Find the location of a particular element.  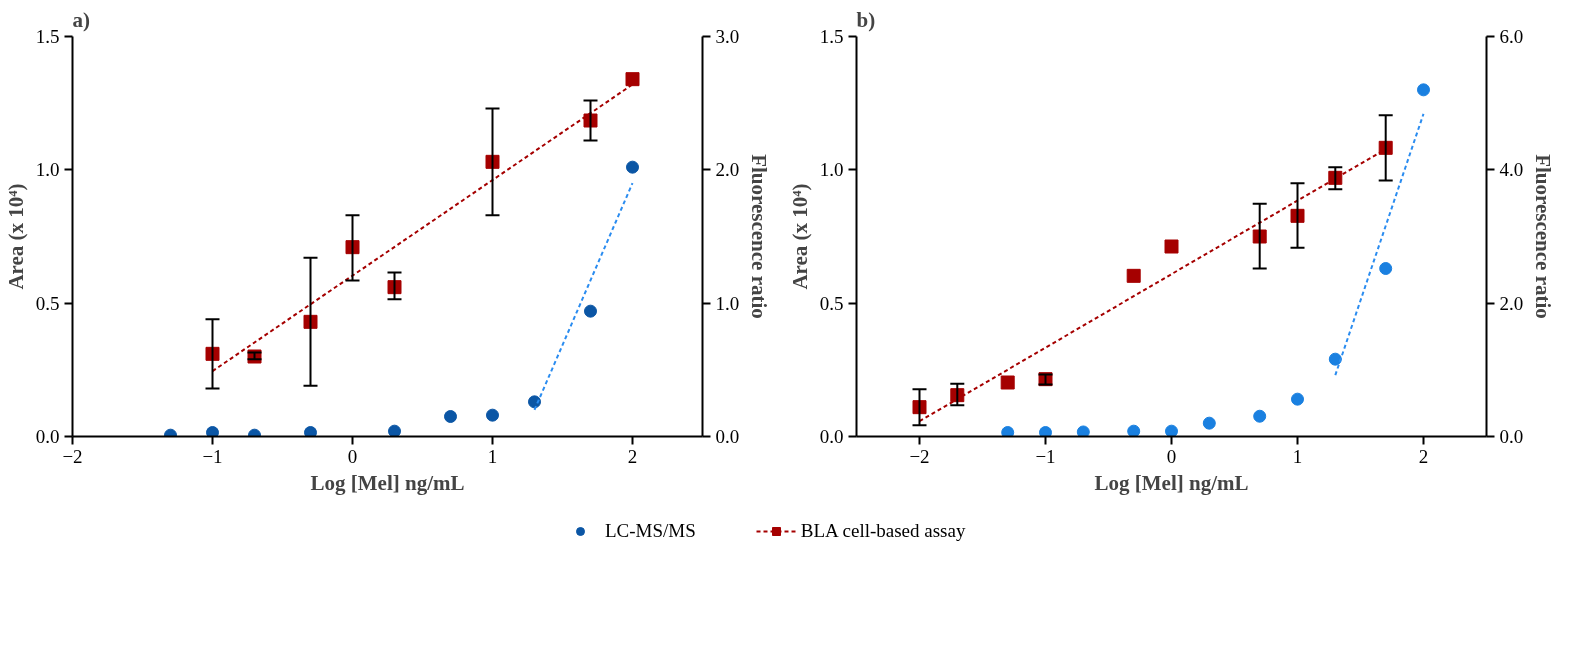

y2-tick-label: 1.0 is located at coordinates (727, 303).